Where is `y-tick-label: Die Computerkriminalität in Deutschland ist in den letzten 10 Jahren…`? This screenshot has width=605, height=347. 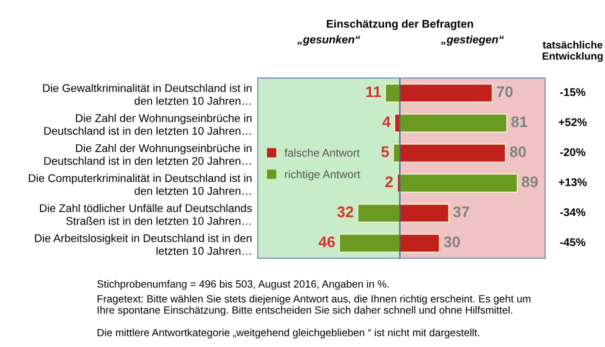 y-tick-label: Die Computerkriminalität in Deutschland ist in den letzten 10 Jahren… is located at coordinates (140, 184).